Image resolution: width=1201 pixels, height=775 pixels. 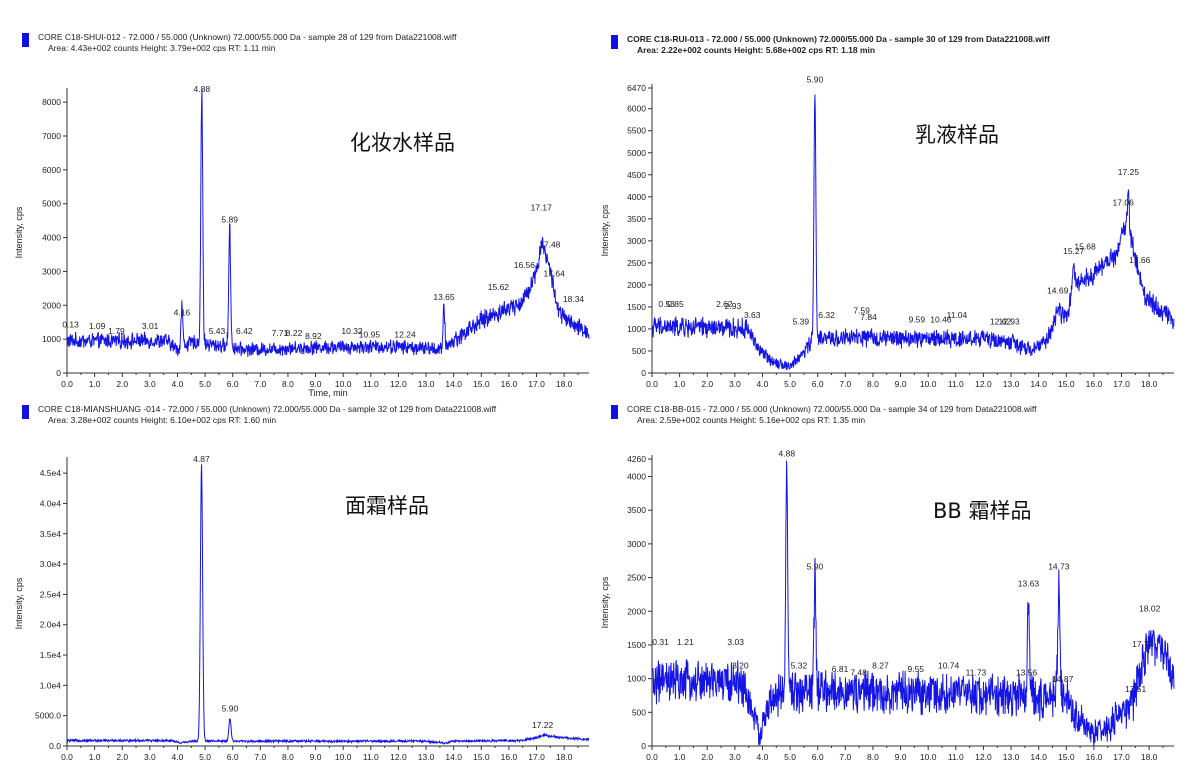 I want to click on peak-label: 4.88, so click(x=202, y=89).